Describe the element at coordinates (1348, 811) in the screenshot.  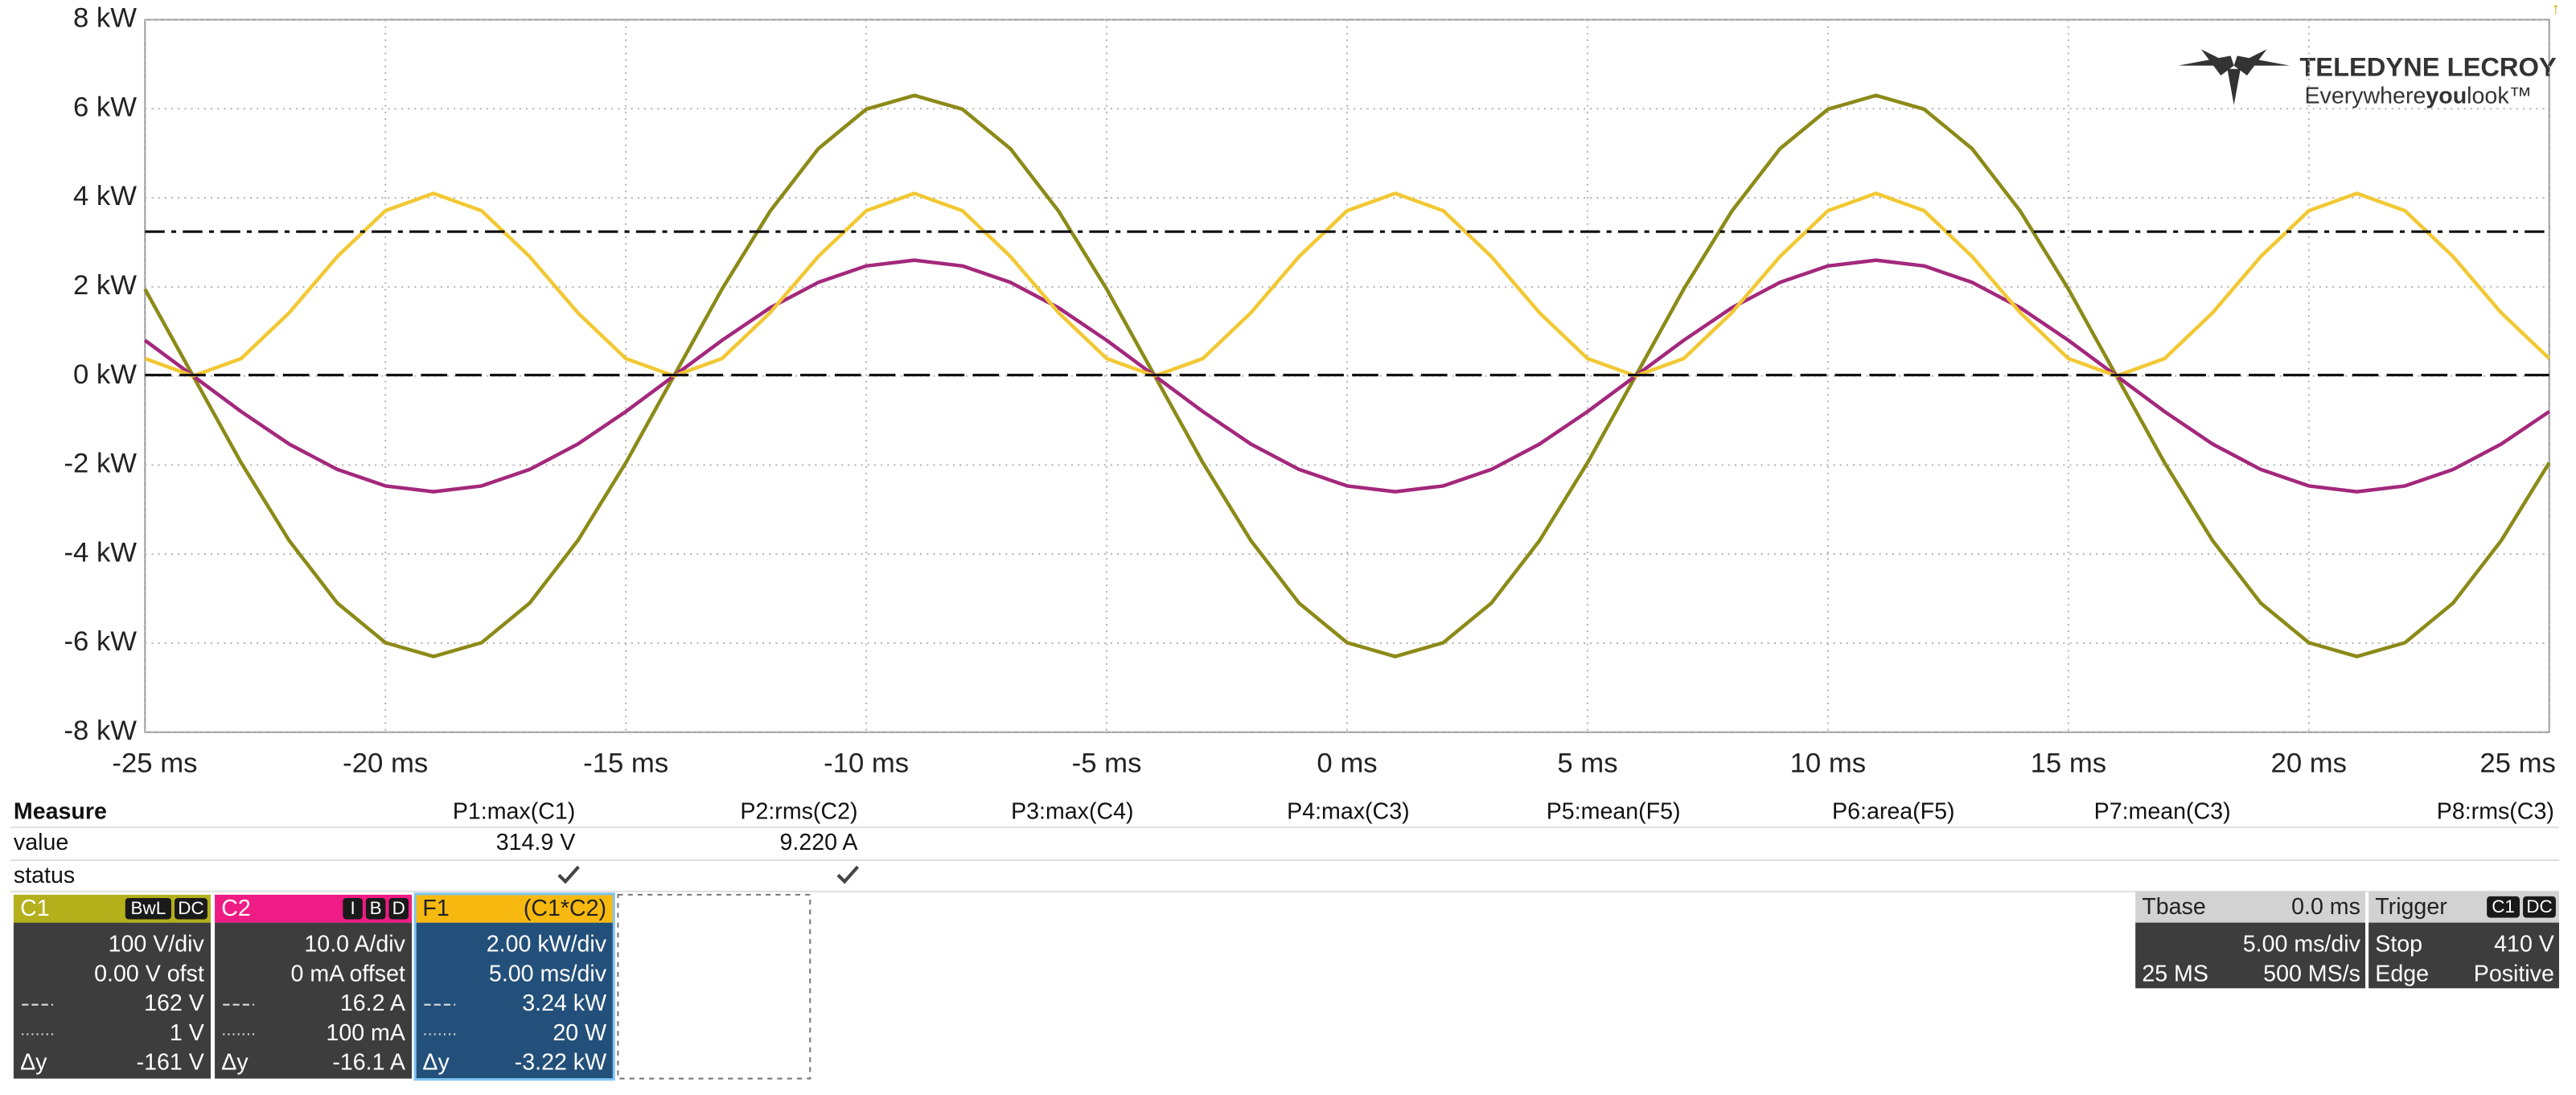
I see `measure-param: P4:max(C3)` at that location.